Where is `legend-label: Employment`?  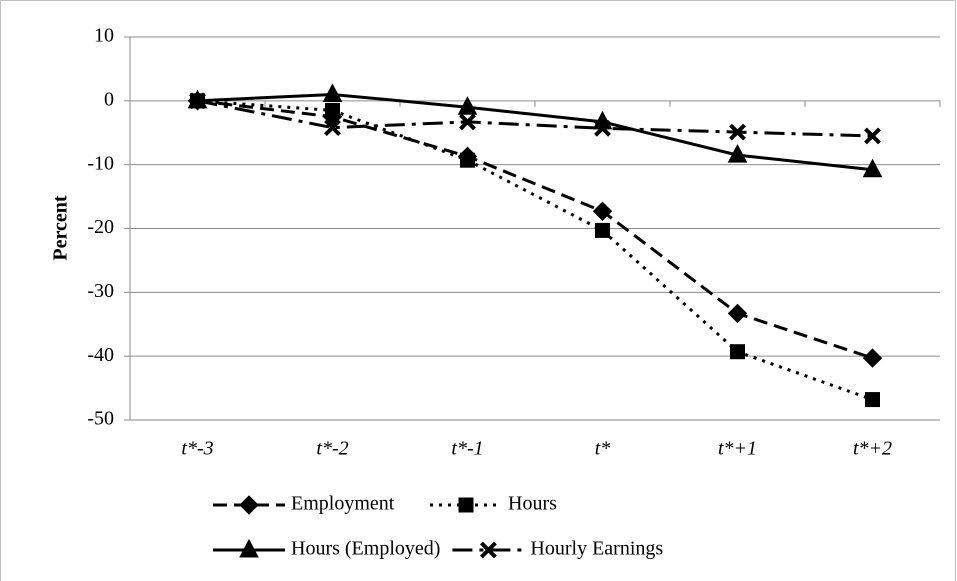 legend-label: Employment is located at coordinates (343, 504).